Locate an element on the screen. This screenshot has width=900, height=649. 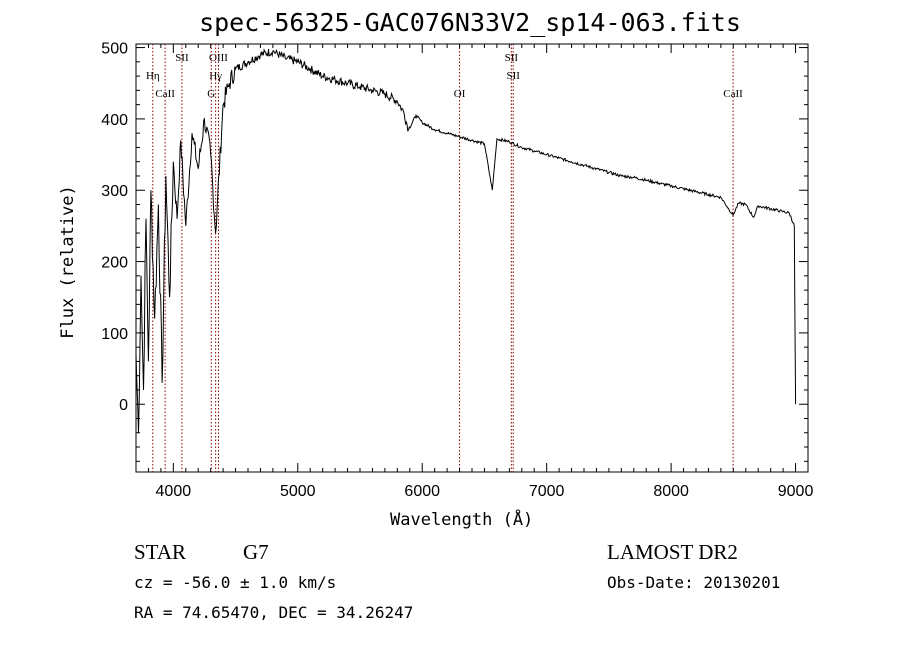
chart-title: spec-56325-GAC076N33V2_sp14-063.fits is located at coordinates (470, 22).